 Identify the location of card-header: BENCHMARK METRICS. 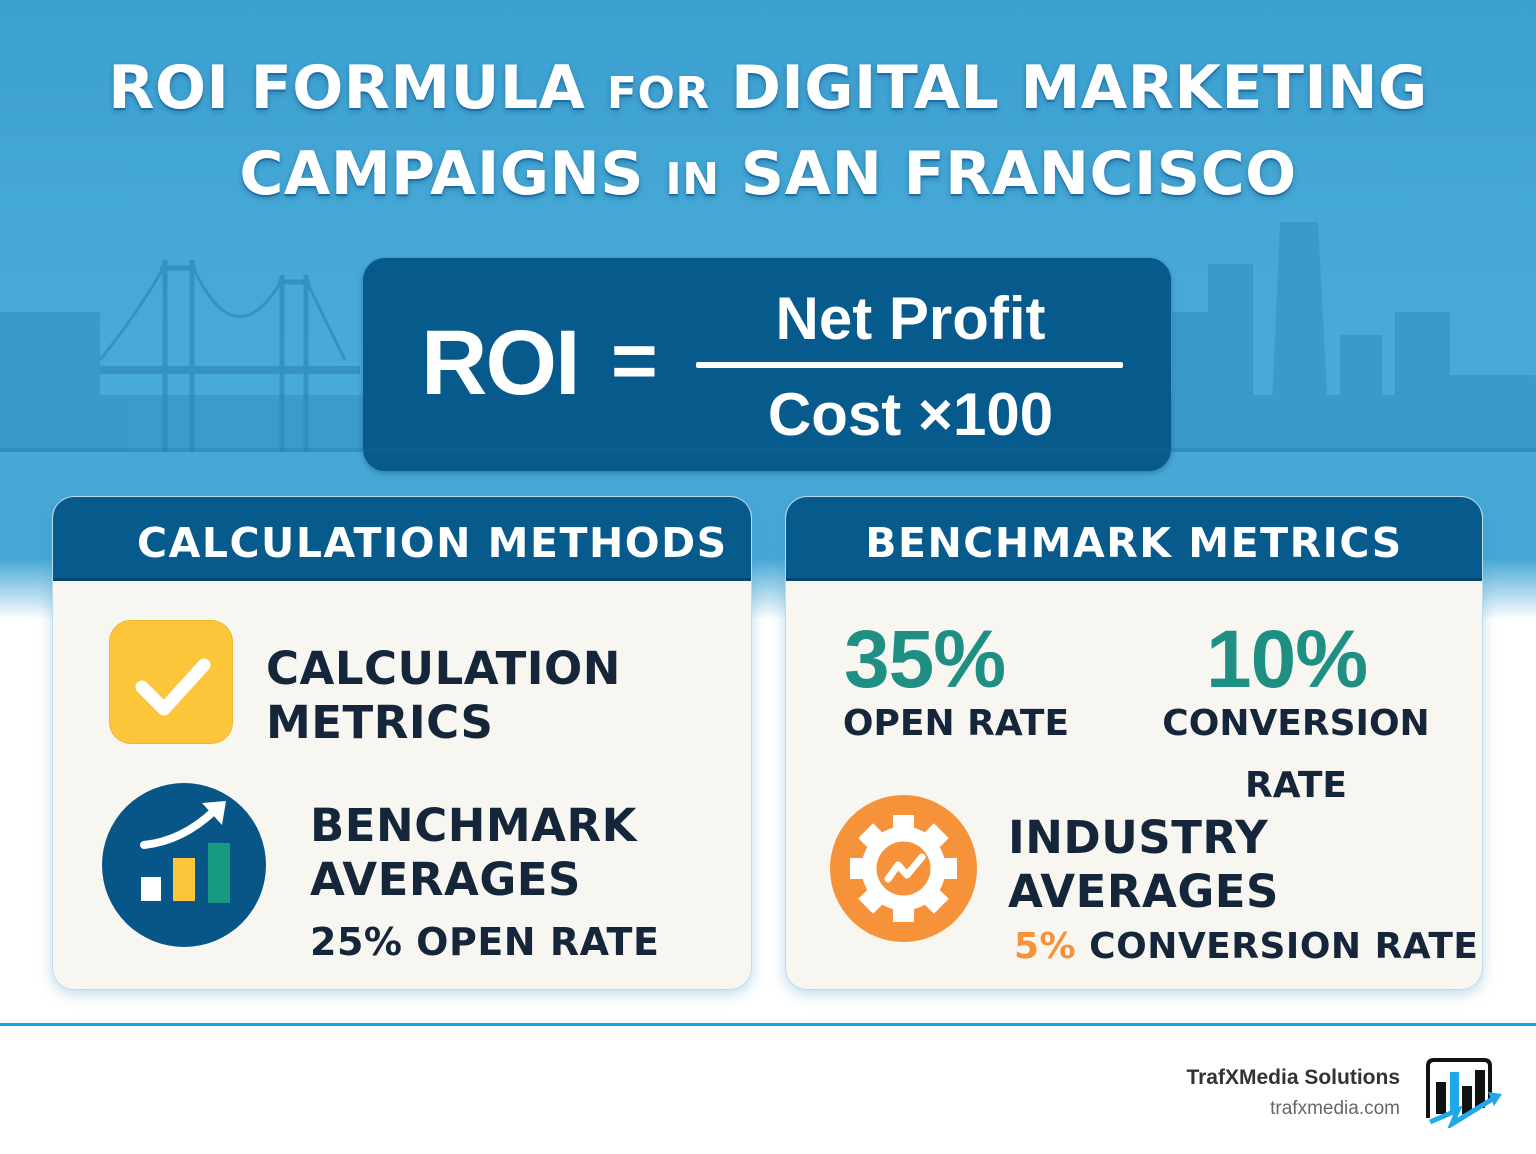
(1134, 539).